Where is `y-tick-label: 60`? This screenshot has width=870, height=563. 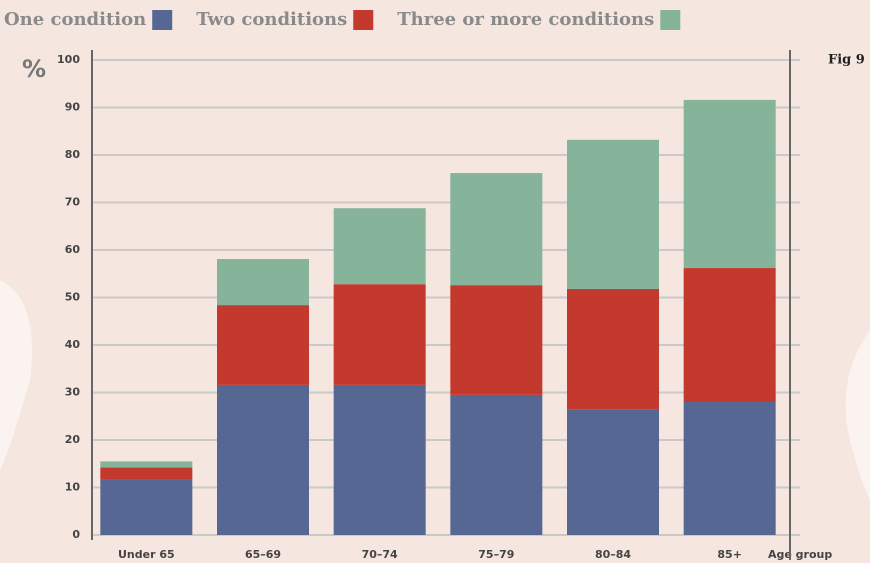 y-tick-label: 60 is located at coordinates (73, 249).